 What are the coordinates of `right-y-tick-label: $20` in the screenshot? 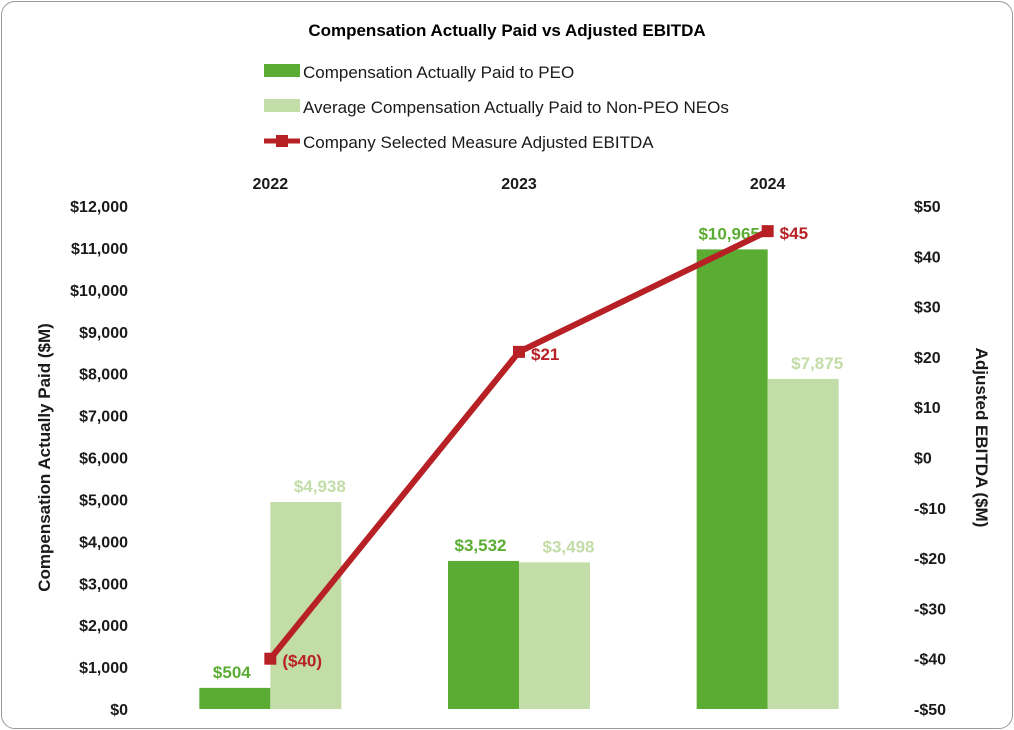 It's located at (927, 358).